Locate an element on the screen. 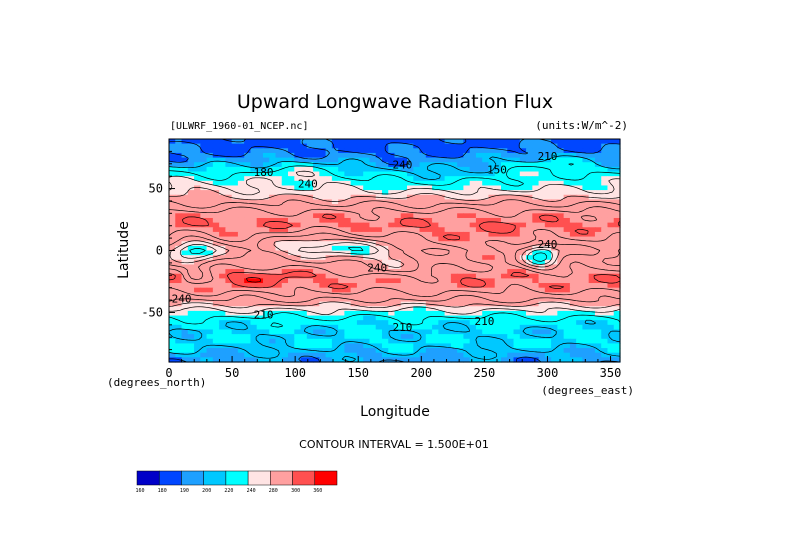 This screenshot has height=558, width=789. colorbar-level-label: 190 is located at coordinates (184, 491).